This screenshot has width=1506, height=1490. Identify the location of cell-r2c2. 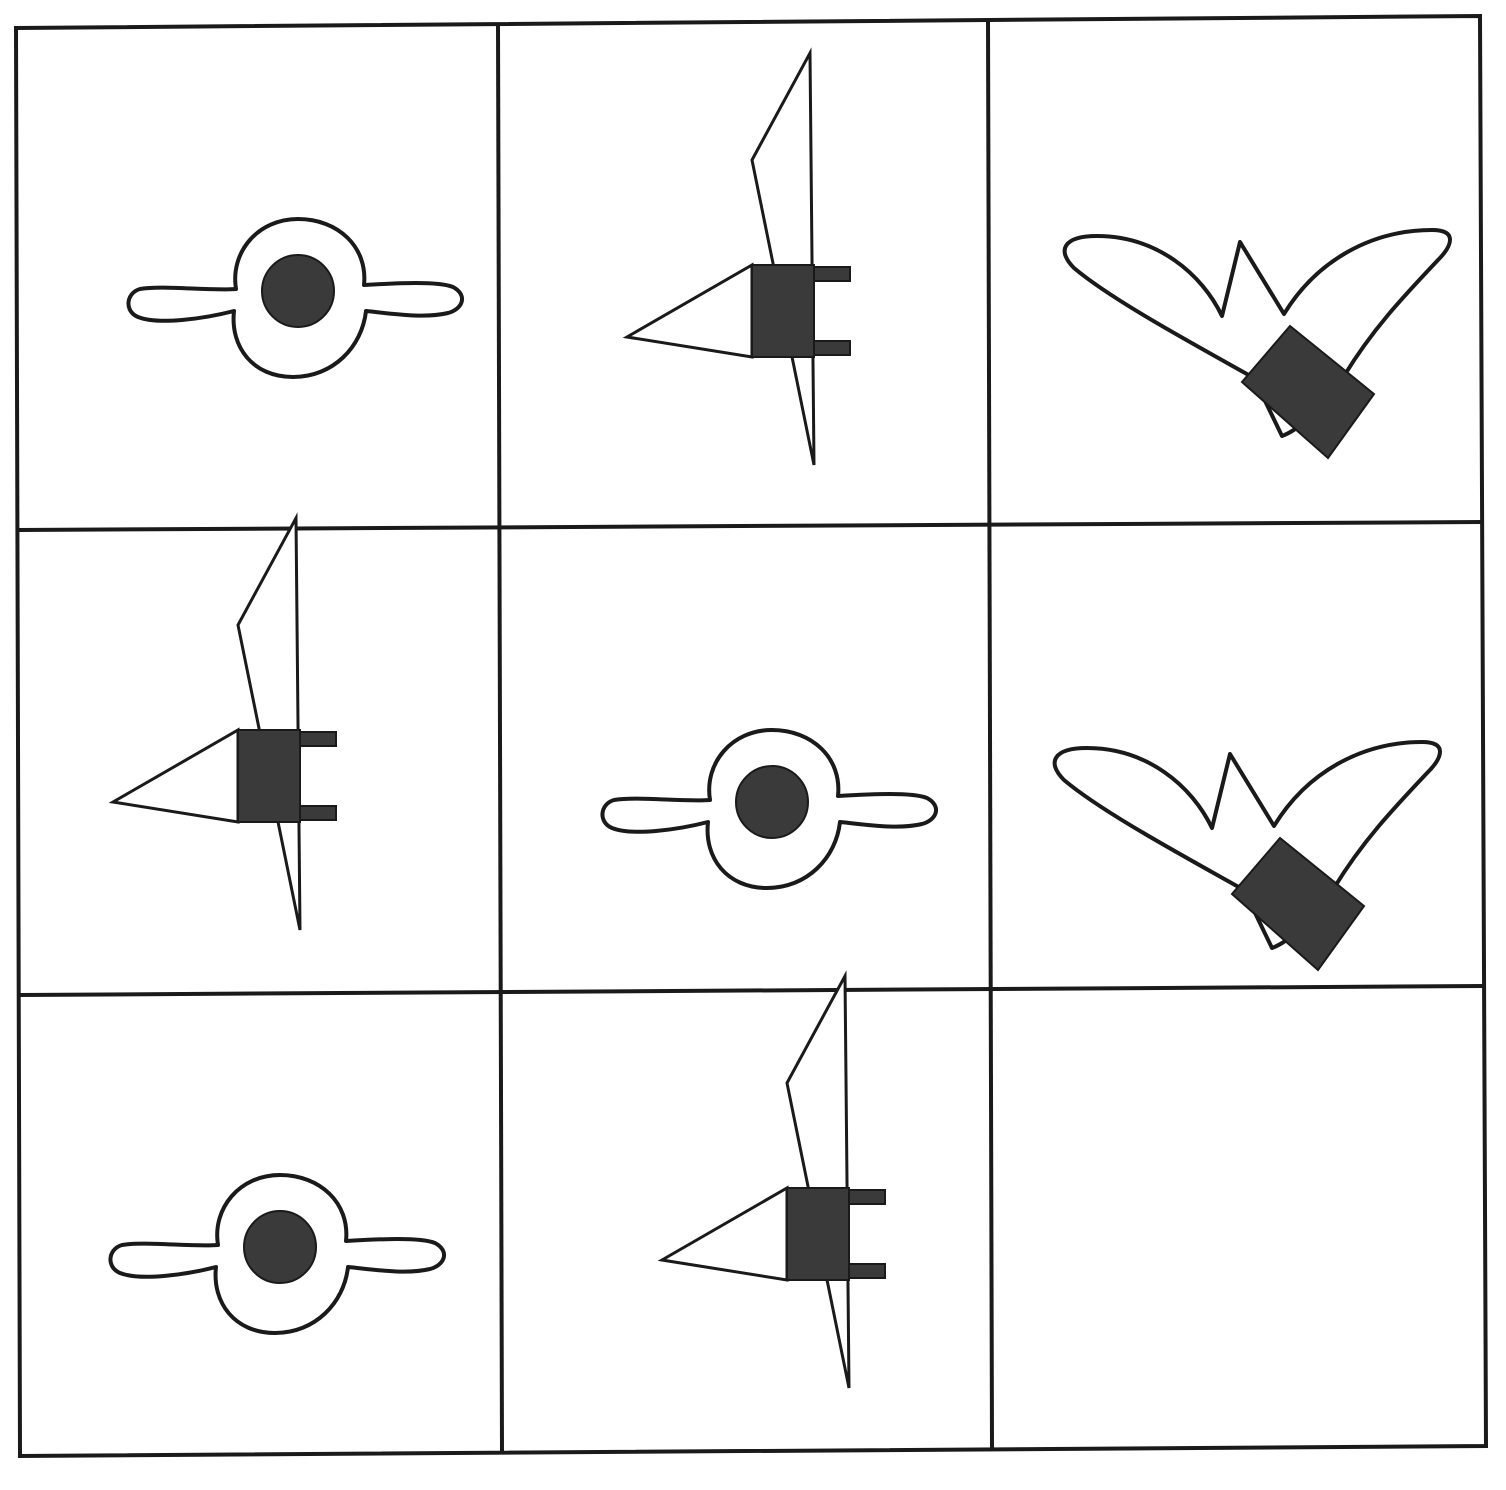
(769, 809).